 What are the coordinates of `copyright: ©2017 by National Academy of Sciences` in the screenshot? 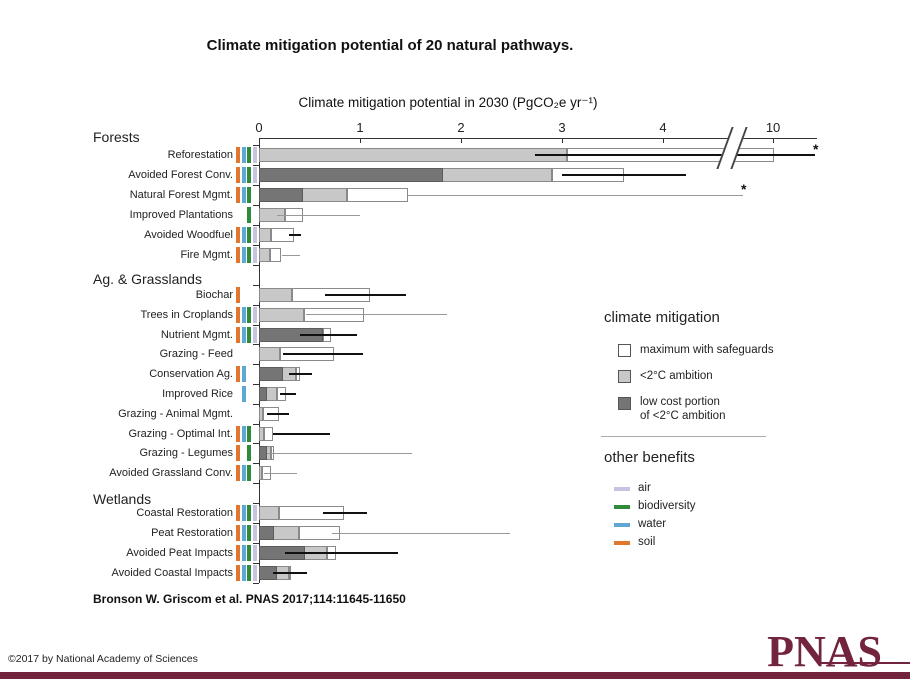 It's located at (103, 659).